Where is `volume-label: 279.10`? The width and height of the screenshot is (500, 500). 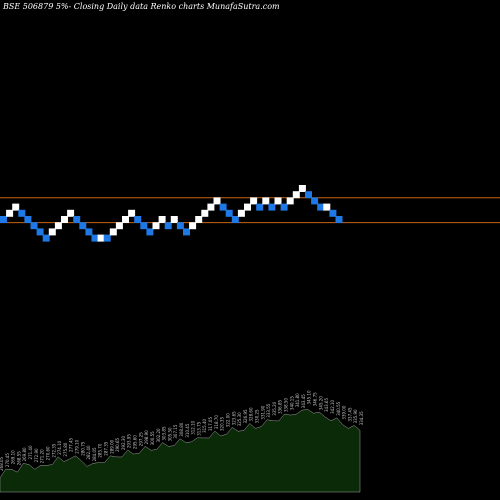 volume-label: 279.10 is located at coordinates (77, 446).